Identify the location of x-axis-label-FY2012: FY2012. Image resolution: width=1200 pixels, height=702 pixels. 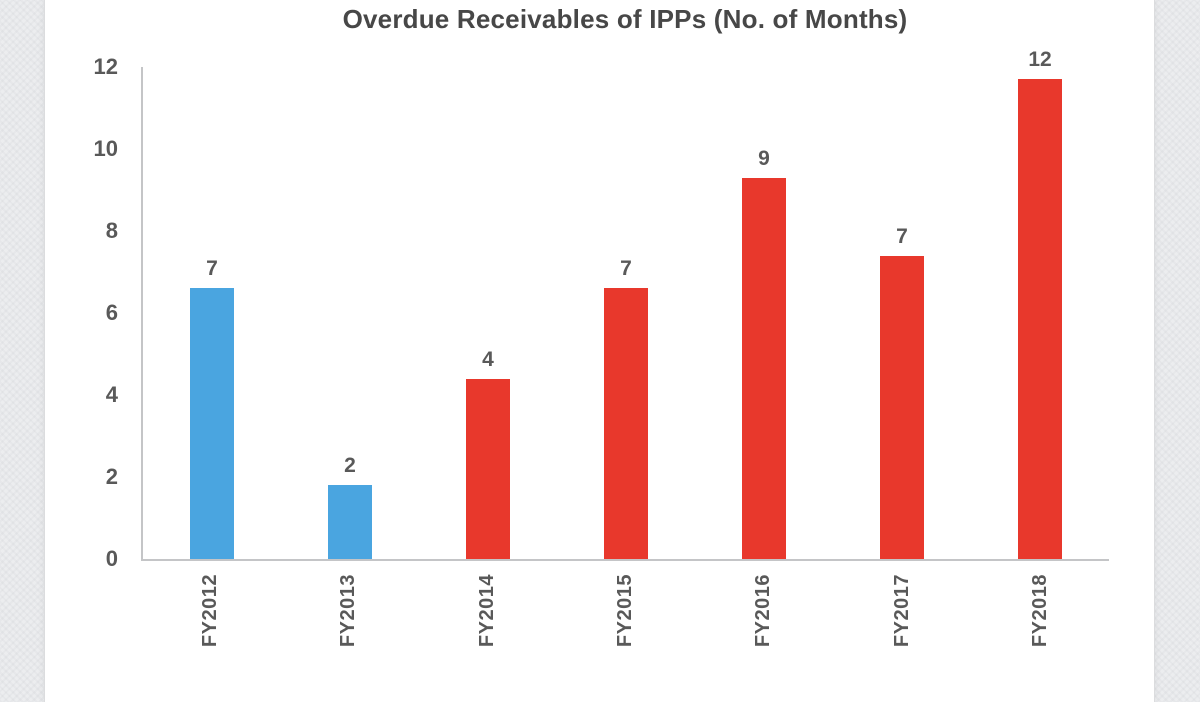
(210, 611).